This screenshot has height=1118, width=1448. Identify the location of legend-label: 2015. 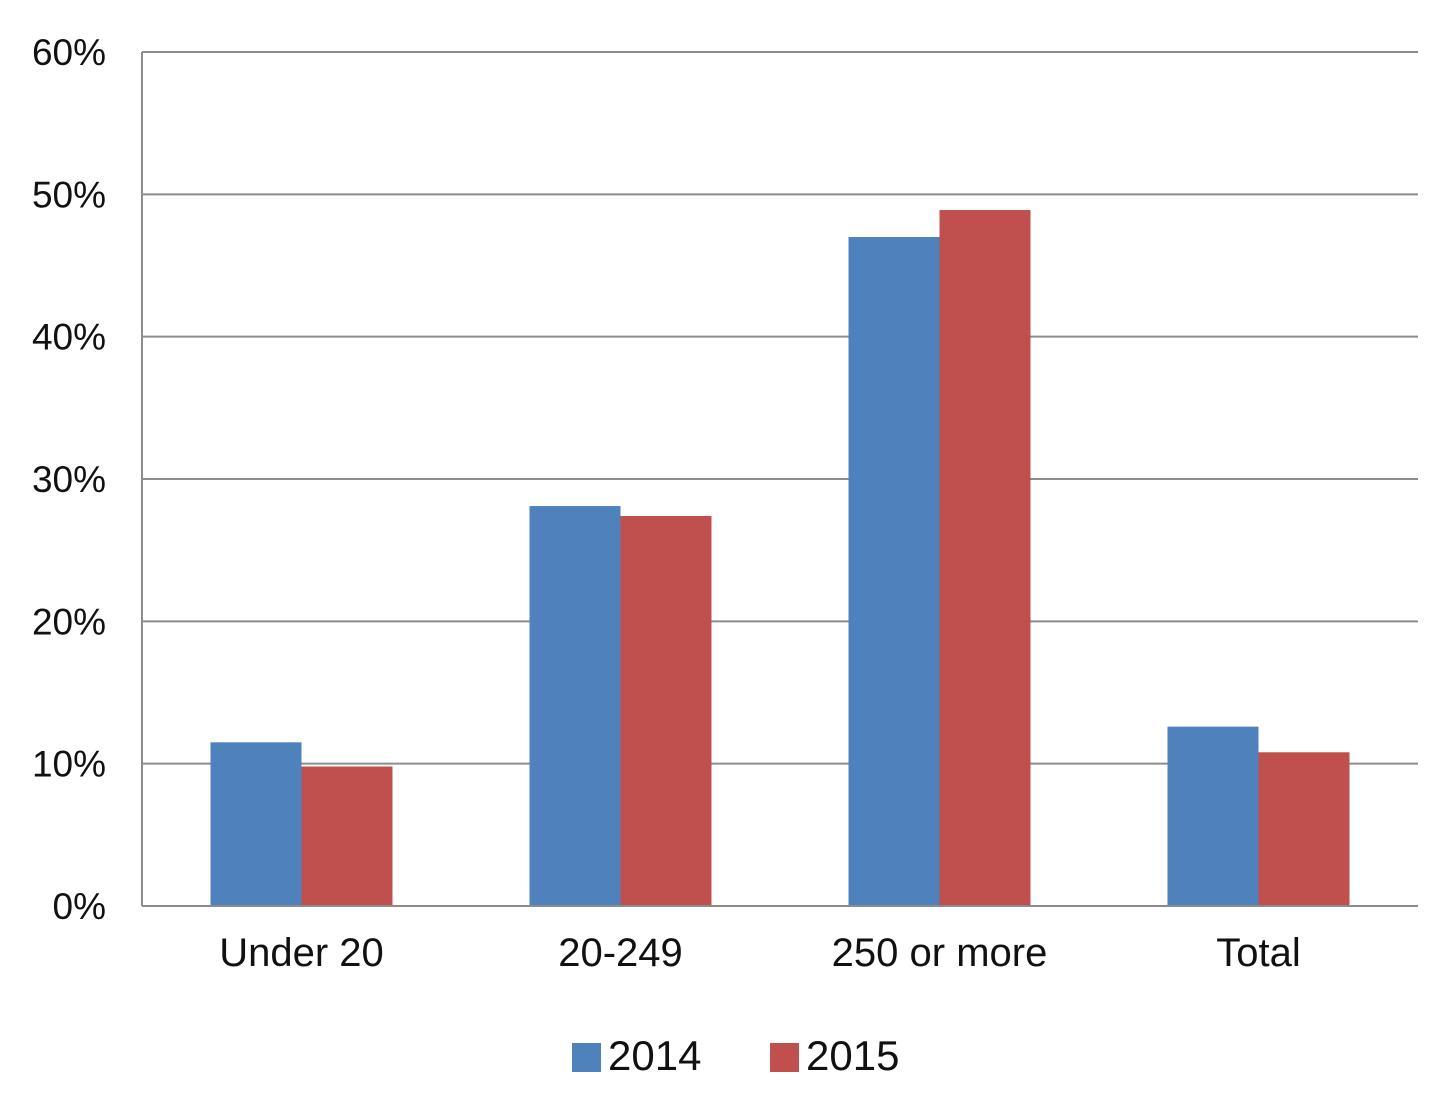
(852, 1055).